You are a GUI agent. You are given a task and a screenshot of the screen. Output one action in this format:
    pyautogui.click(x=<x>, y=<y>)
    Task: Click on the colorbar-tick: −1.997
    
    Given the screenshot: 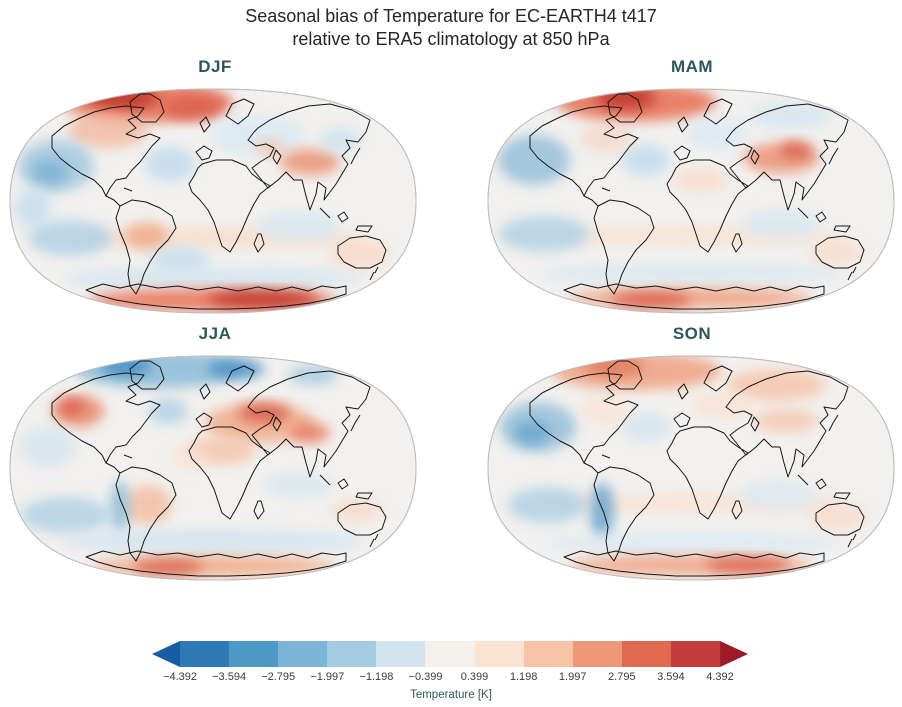 What is the action you would take?
    pyautogui.click(x=327, y=677)
    